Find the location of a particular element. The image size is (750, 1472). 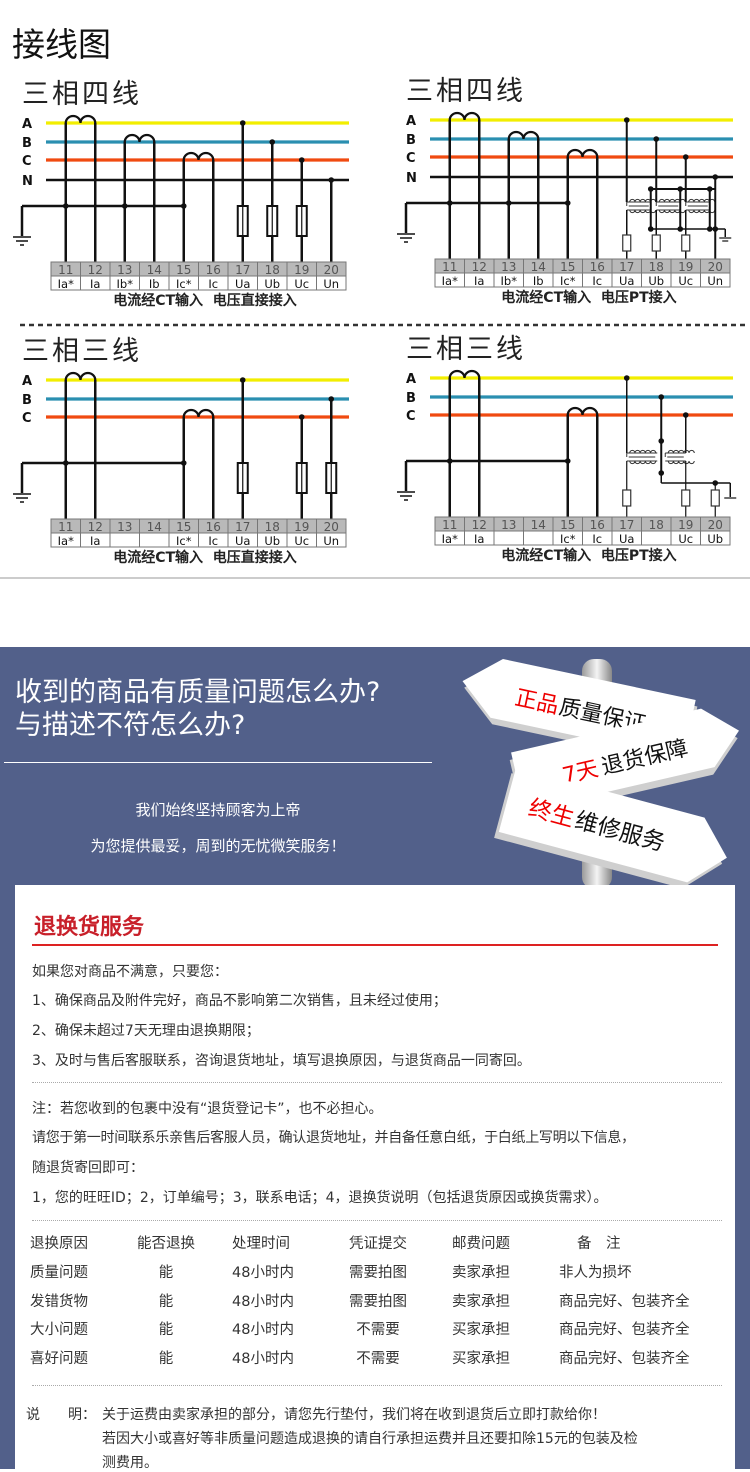

table-cell: 需要拍图 is located at coordinates (378, 1273).